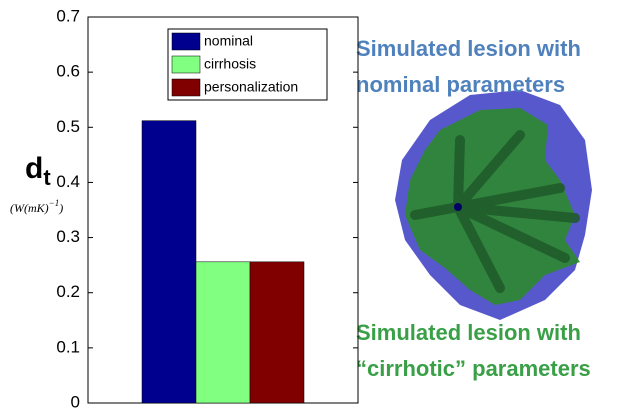 The width and height of the screenshot is (630, 411). I want to click on y-unit-base: (W(mK), so click(29, 208).